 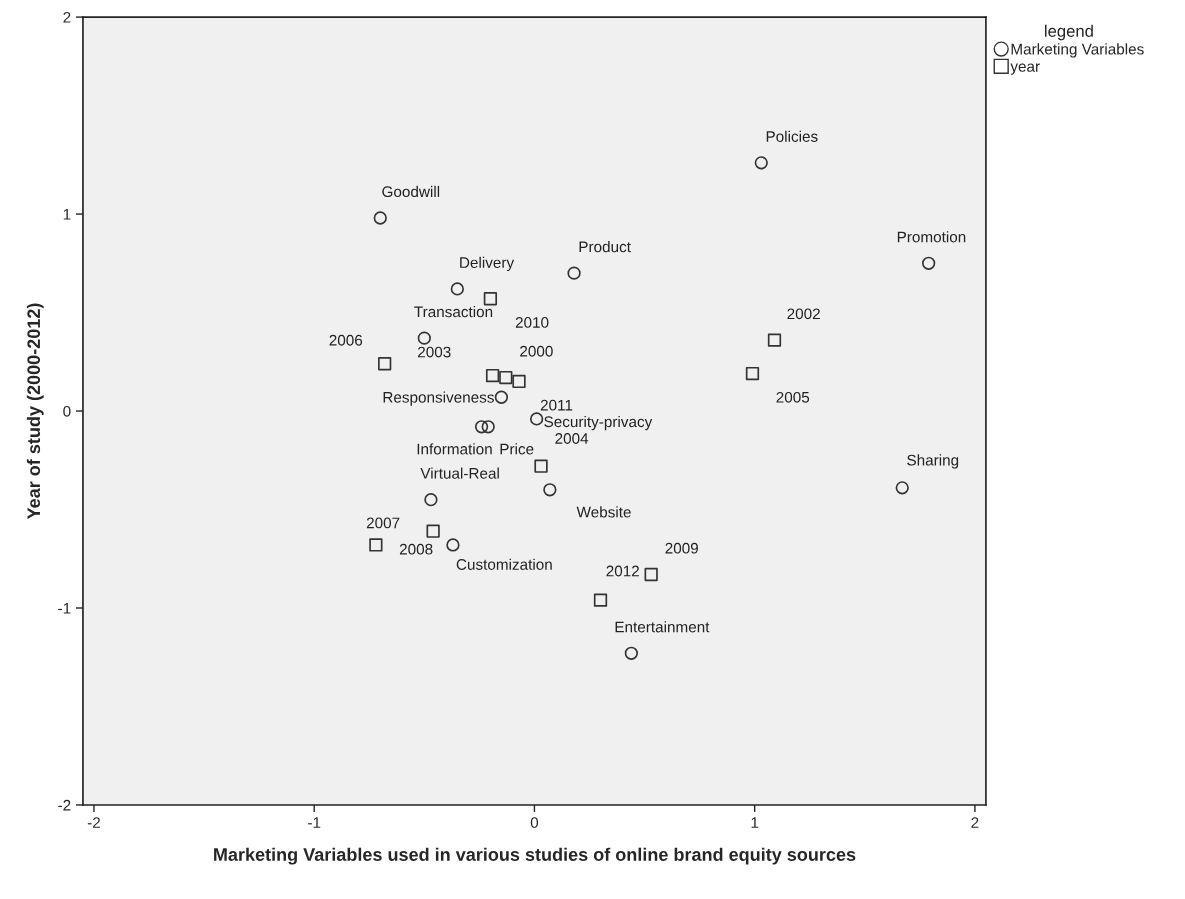 I want to click on annotation: Website, so click(x=603, y=512).